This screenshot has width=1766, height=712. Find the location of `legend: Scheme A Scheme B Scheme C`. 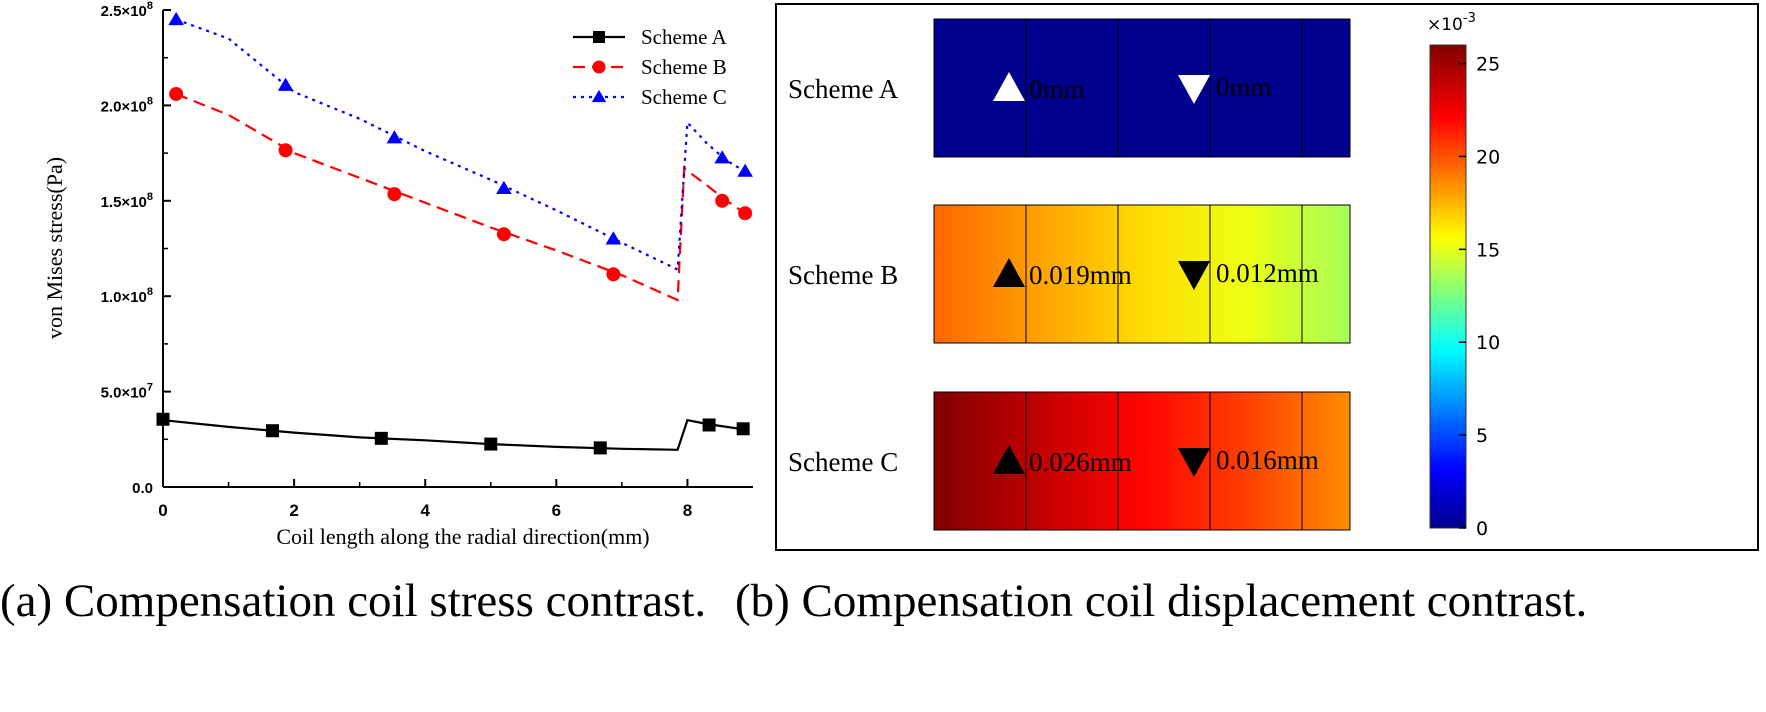

legend: Scheme A Scheme B Scheme C is located at coordinates (650, 67).